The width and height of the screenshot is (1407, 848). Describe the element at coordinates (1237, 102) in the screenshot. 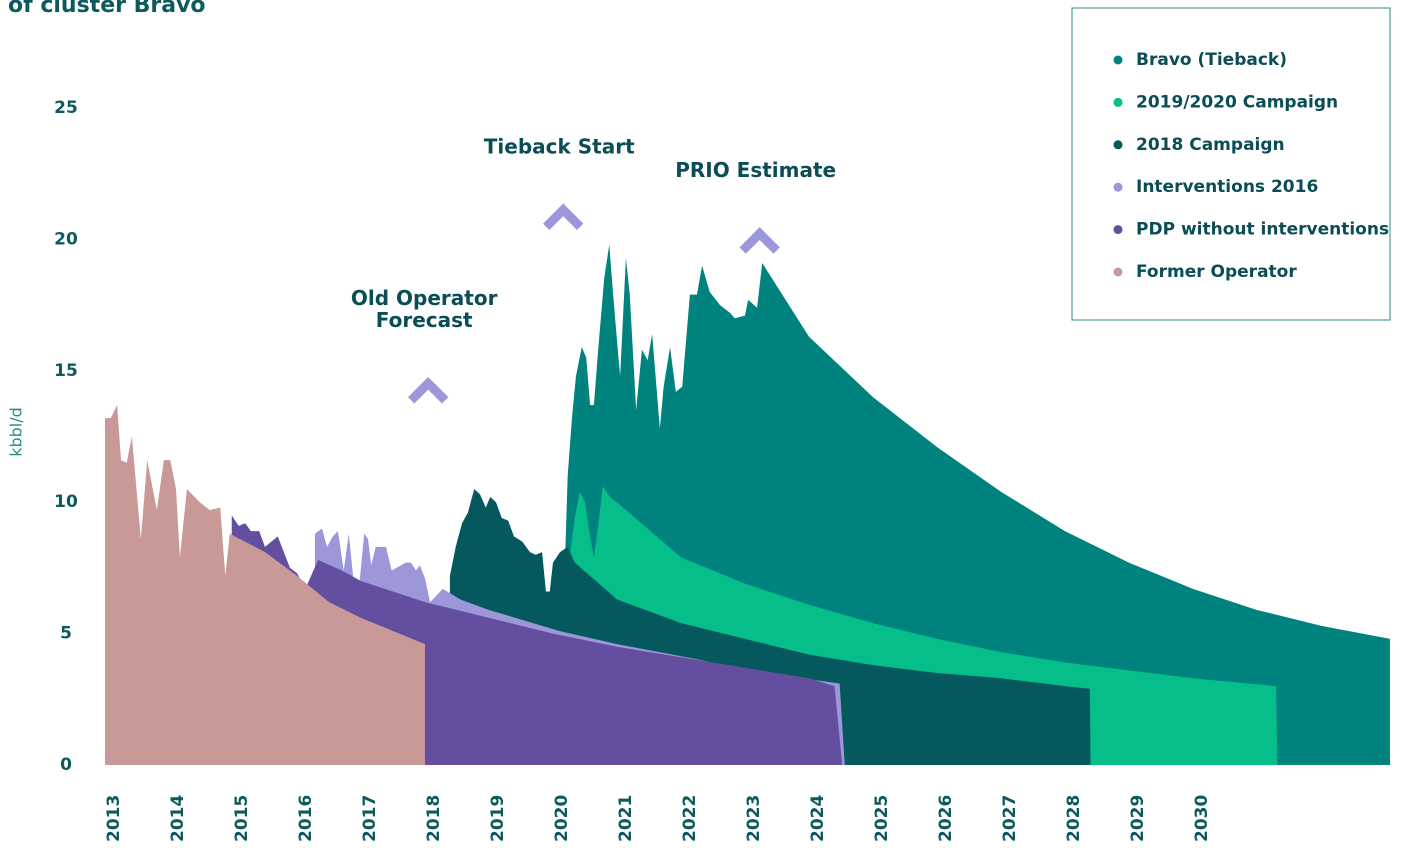

I see `legend-label: 2019/2020 Campaign` at that location.